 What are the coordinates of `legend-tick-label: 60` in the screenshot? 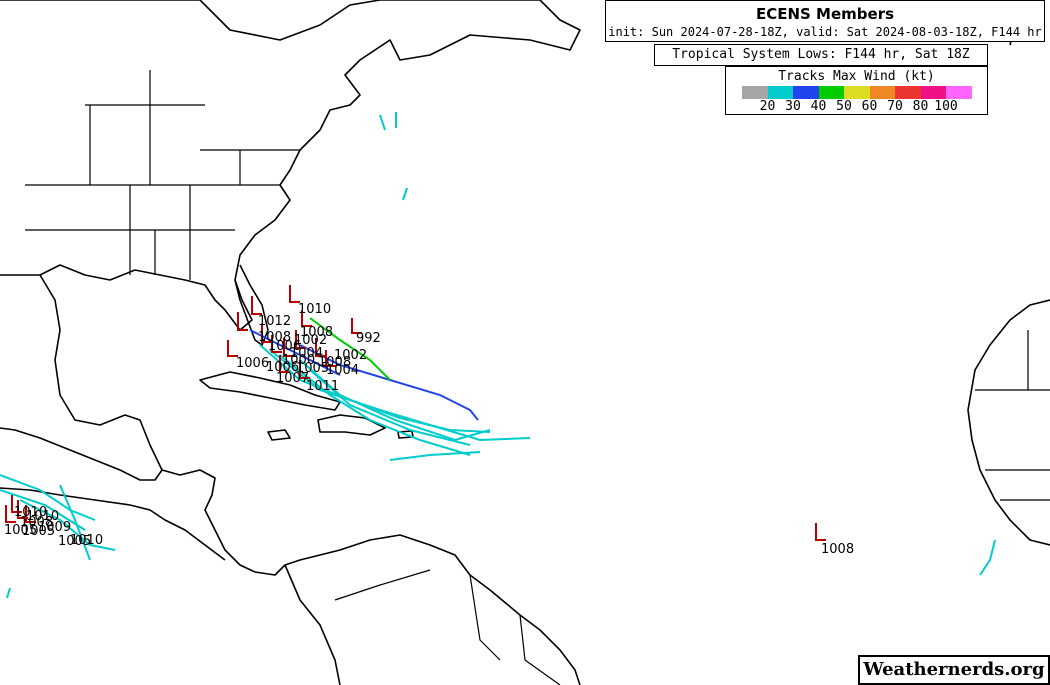 It's located at (869, 106).